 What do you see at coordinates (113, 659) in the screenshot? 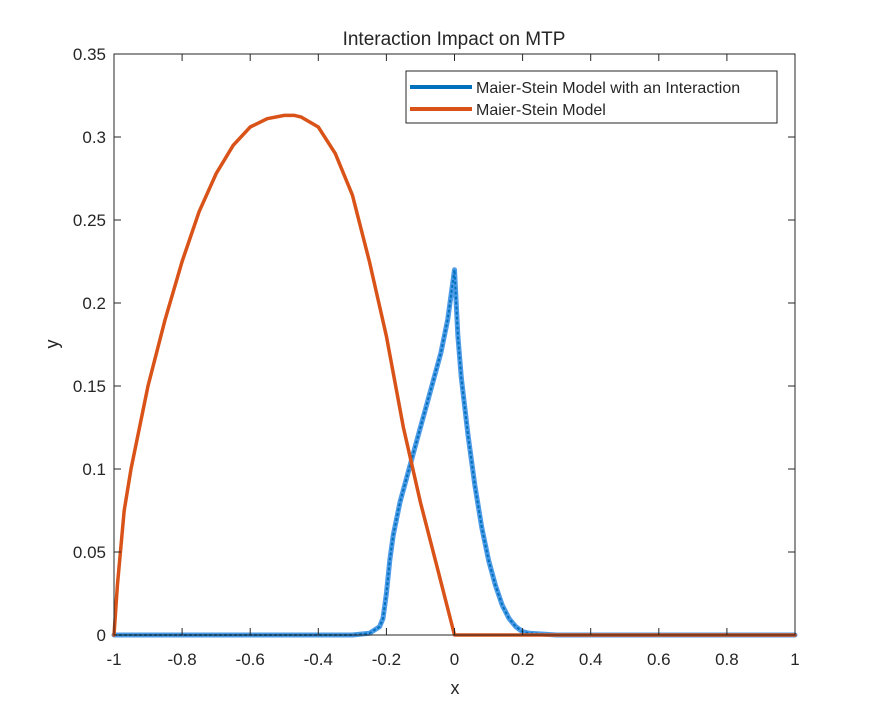
I see `x-tick-label: -1` at bounding box center [113, 659].